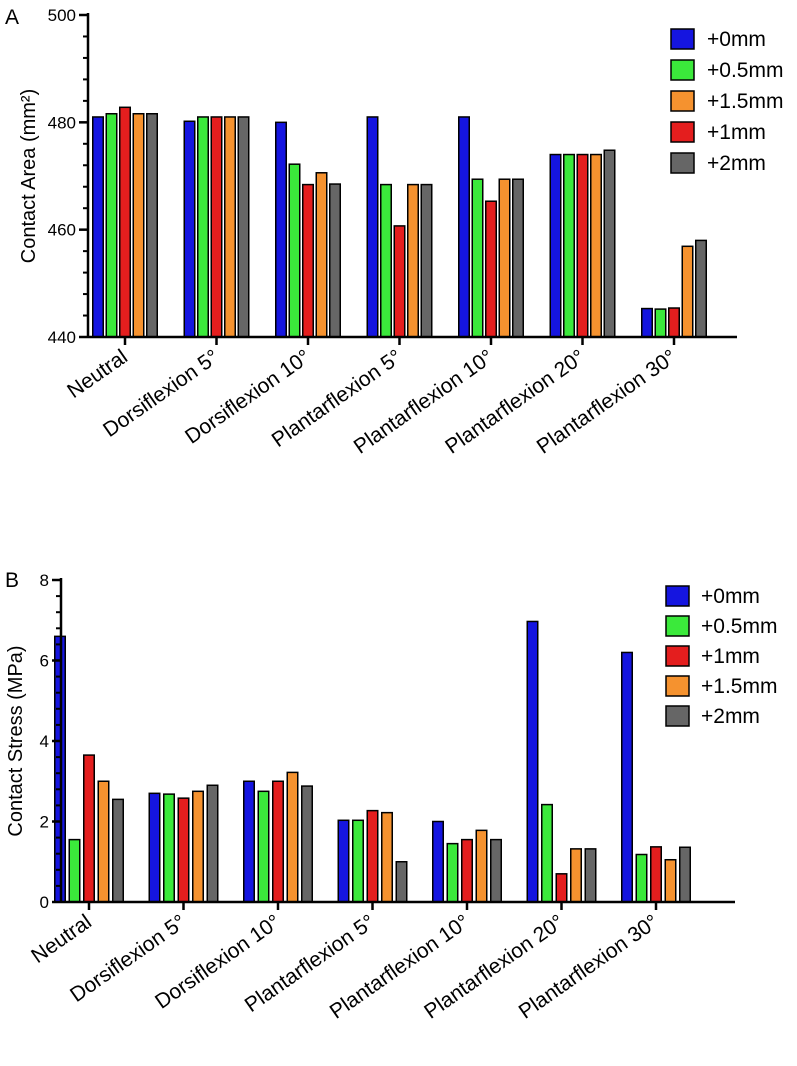 This screenshot has width=797, height=1066. Describe the element at coordinates (730, 596) in the screenshot. I see `panel-b-legend-label: +0mm` at that location.